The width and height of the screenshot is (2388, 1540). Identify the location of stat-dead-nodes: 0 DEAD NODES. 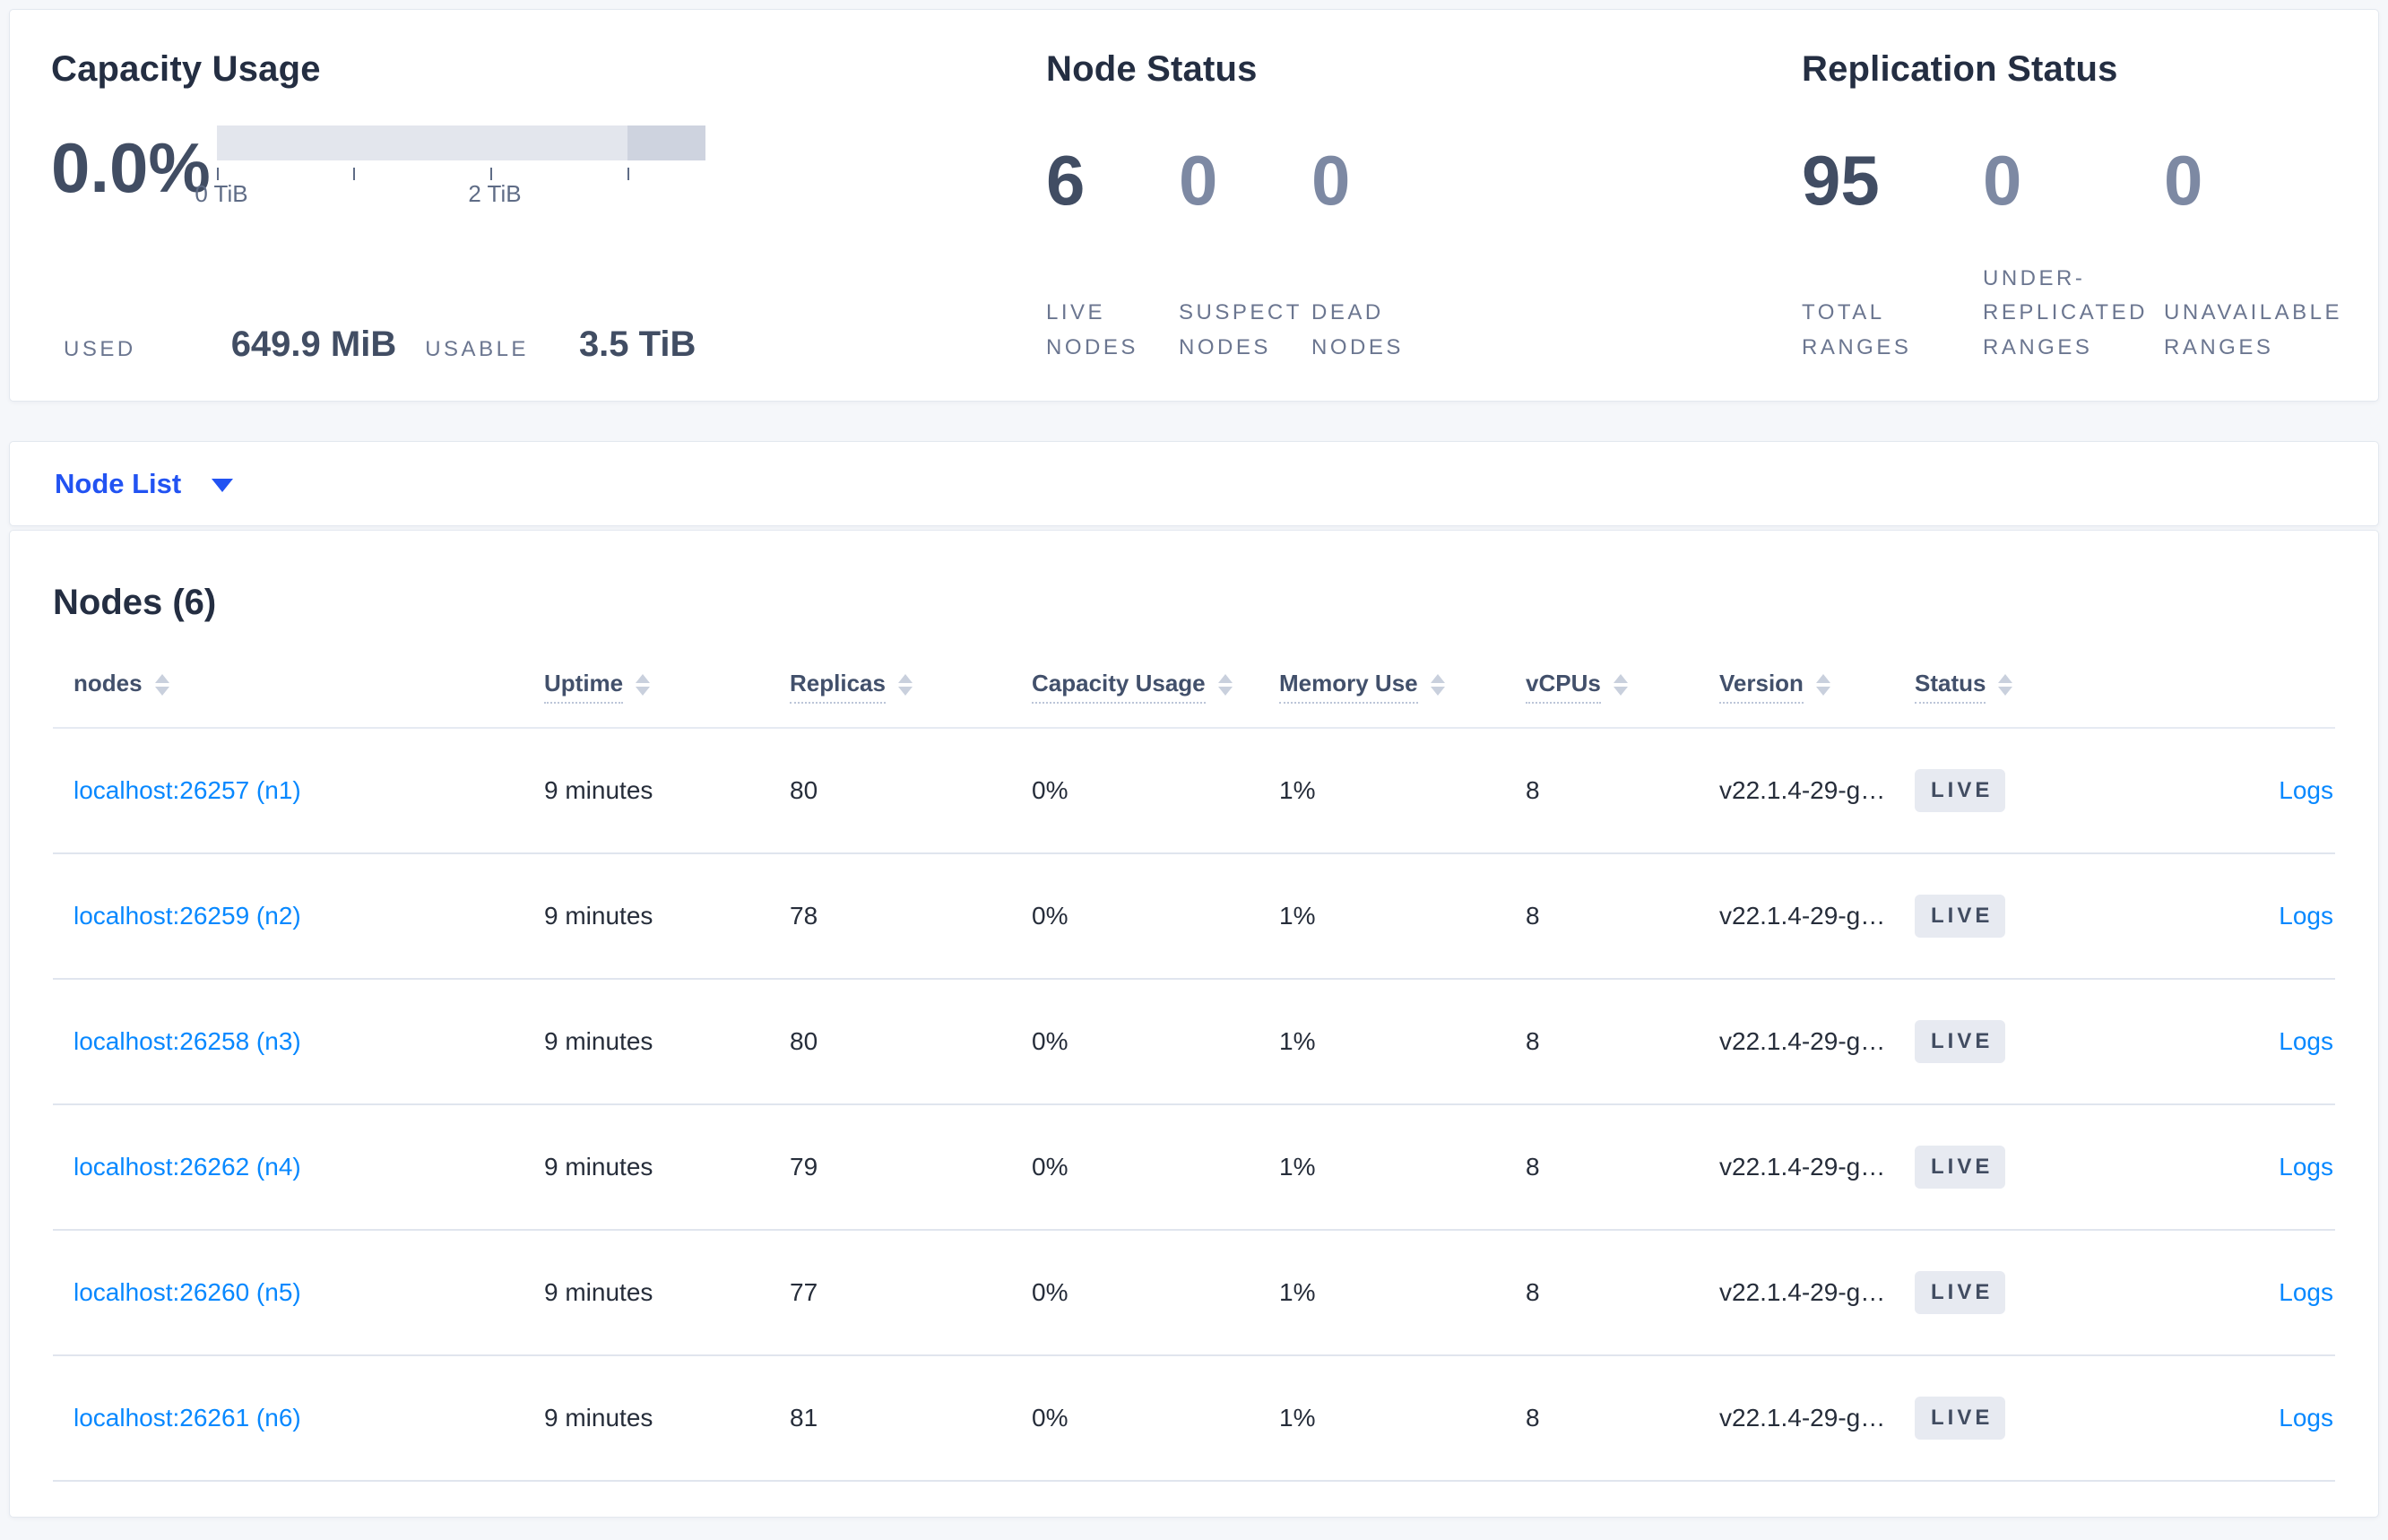
(1369, 255).